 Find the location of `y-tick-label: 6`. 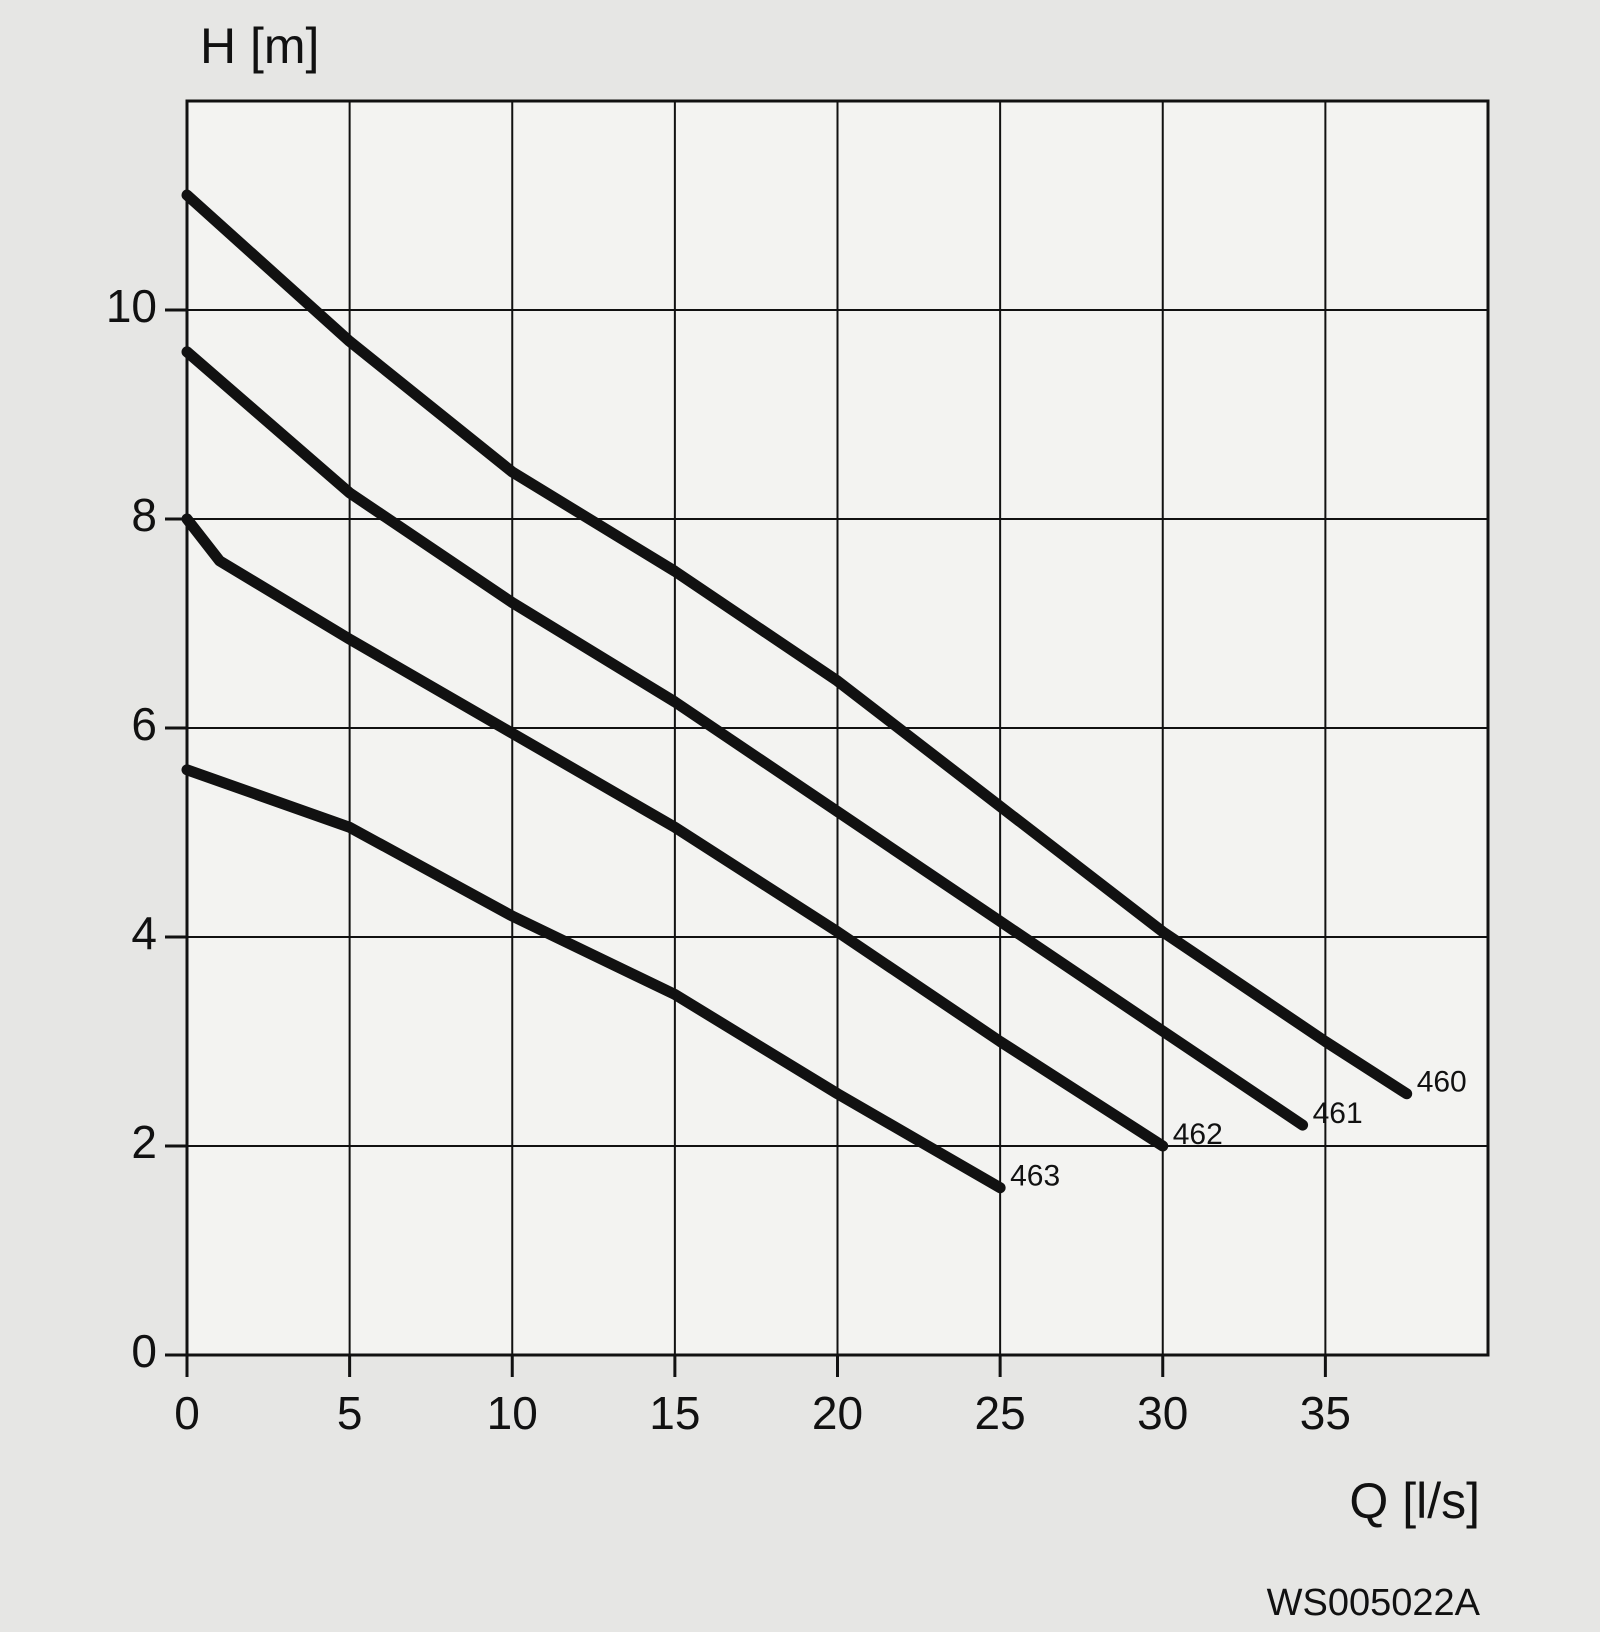

y-tick-label: 6 is located at coordinates (144, 724).